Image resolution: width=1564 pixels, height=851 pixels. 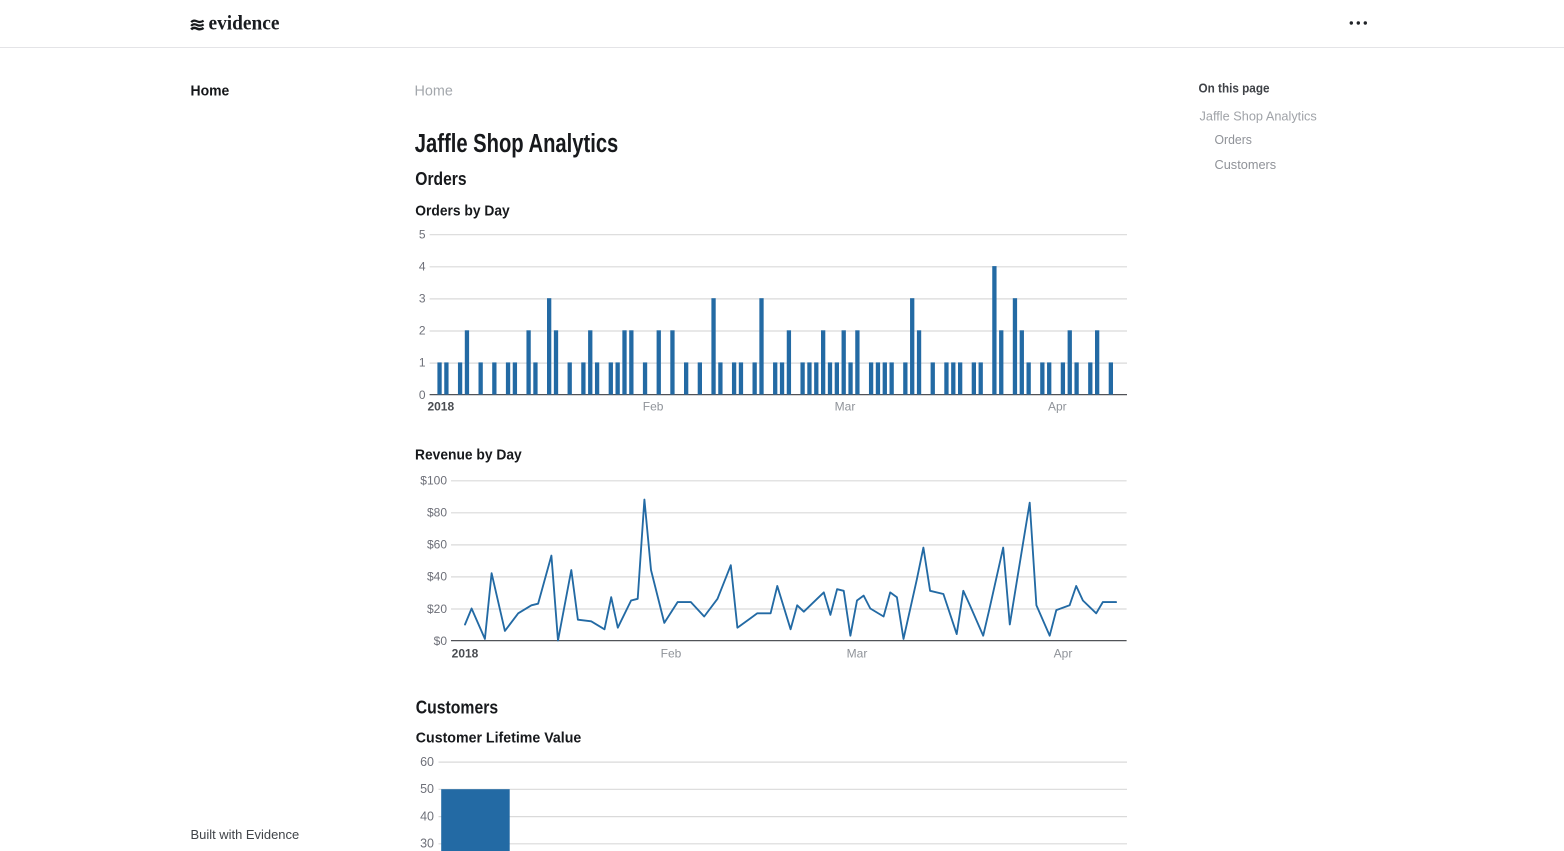 What do you see at coordinates (441, 641) in the screenshot?
I see `svg-text: $0` at bounding box center [441, 641].